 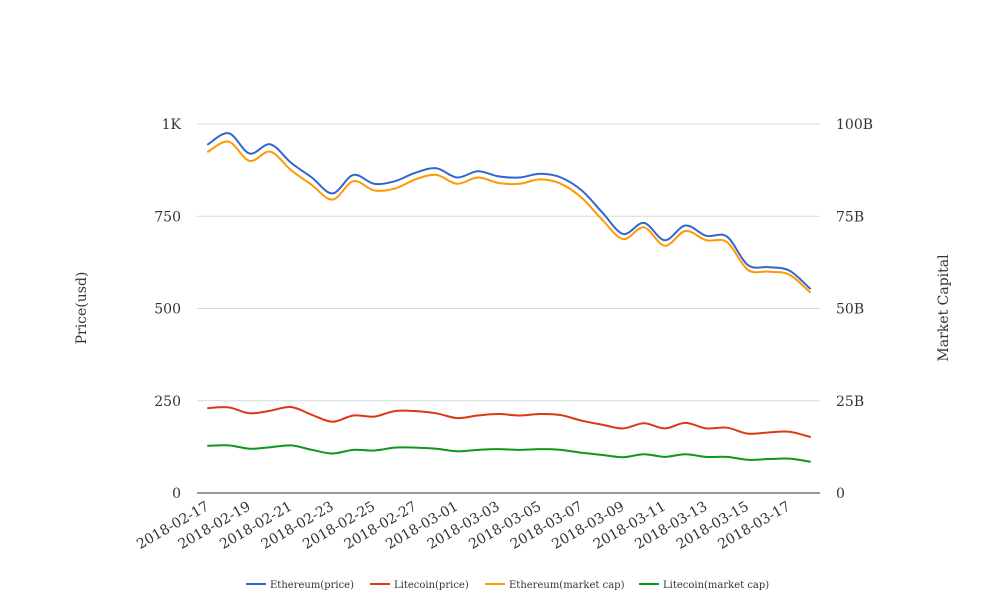 I want to click on legend-item-ethereum-price: Ethereum(price), so click(x=300, y=585).